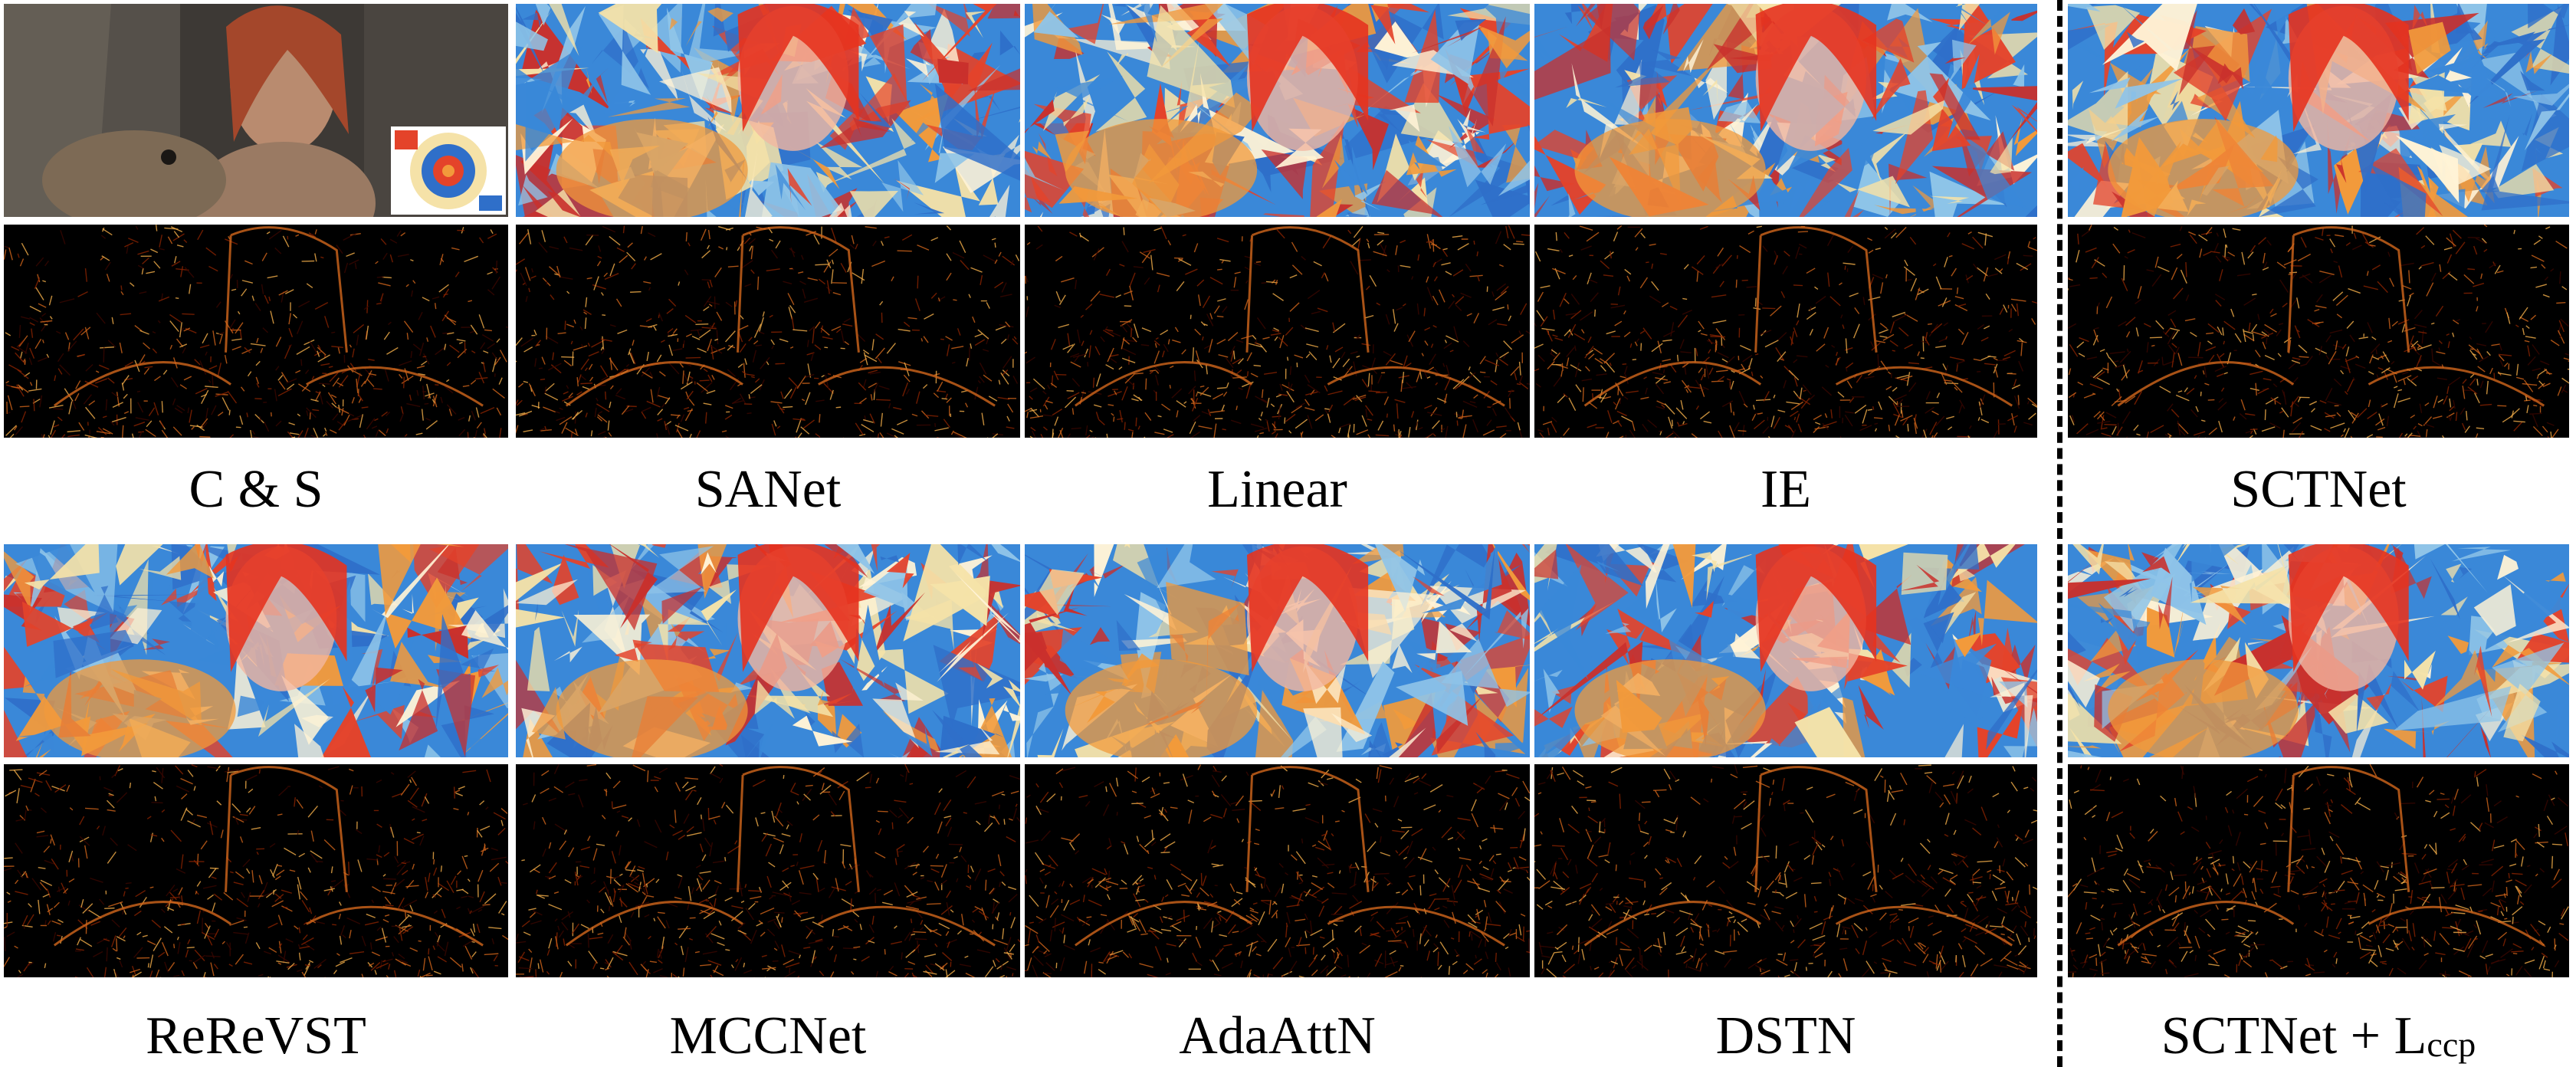 This screenshot has height=1067, width=2576. Describe the element at coordinates (1277, 110) in the screenshot. I see `linear-stylized-image` at that location.